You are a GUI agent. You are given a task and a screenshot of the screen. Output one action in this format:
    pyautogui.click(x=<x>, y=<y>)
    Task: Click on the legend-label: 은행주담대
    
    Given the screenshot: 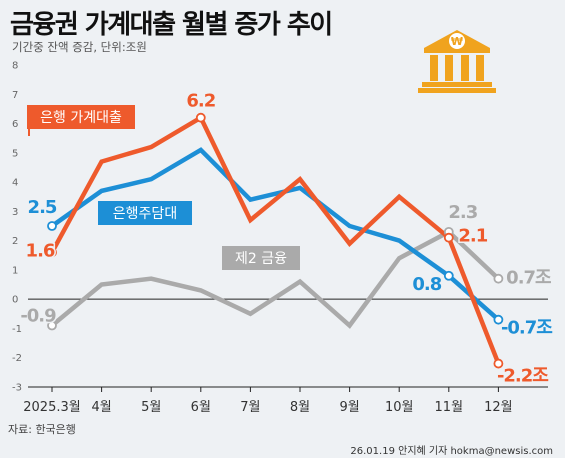 What is the action you would take?
    pyautogui.click(x=145, y=214)
    